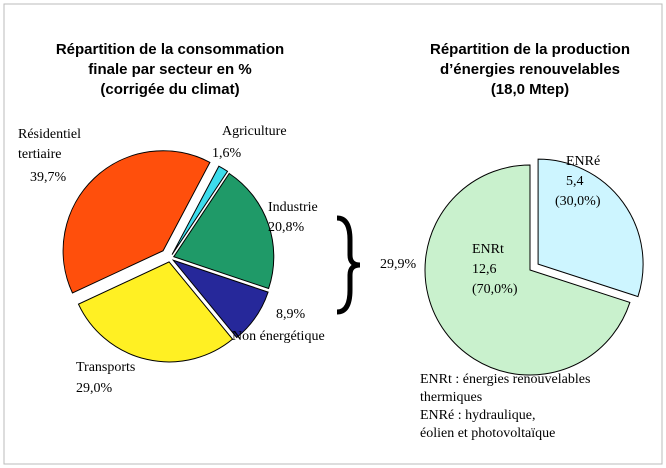  What do you see at coordinates (278, 336) in the screenshot?
I see `slice-label: Non énergétique` at bounding box center [278, 336].